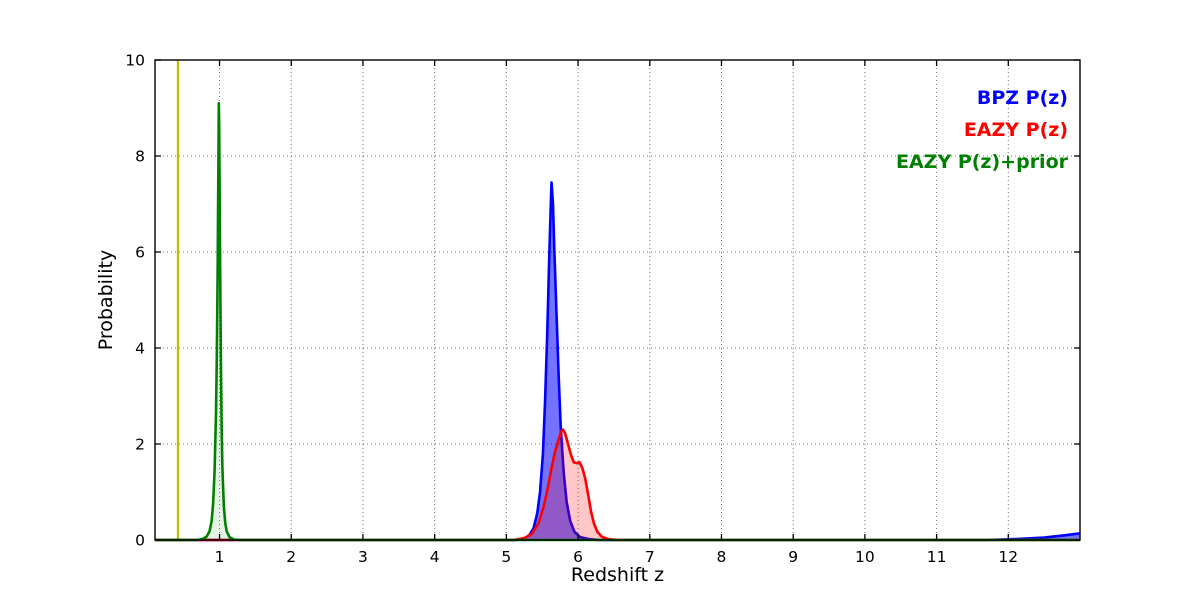  I want to click on x-axis-label: Redshift z, so click(617, 575).